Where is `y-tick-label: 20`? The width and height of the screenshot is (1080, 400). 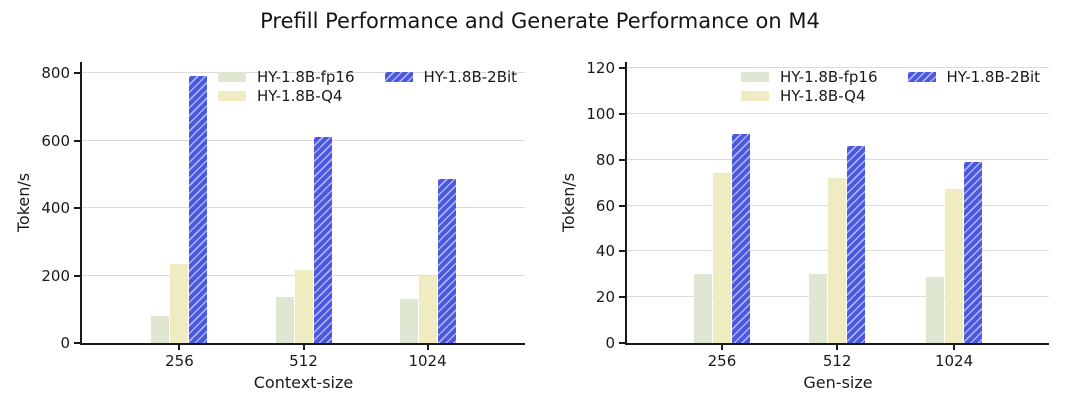
y-tick-label: 20 is located at coordinates (605, 297).